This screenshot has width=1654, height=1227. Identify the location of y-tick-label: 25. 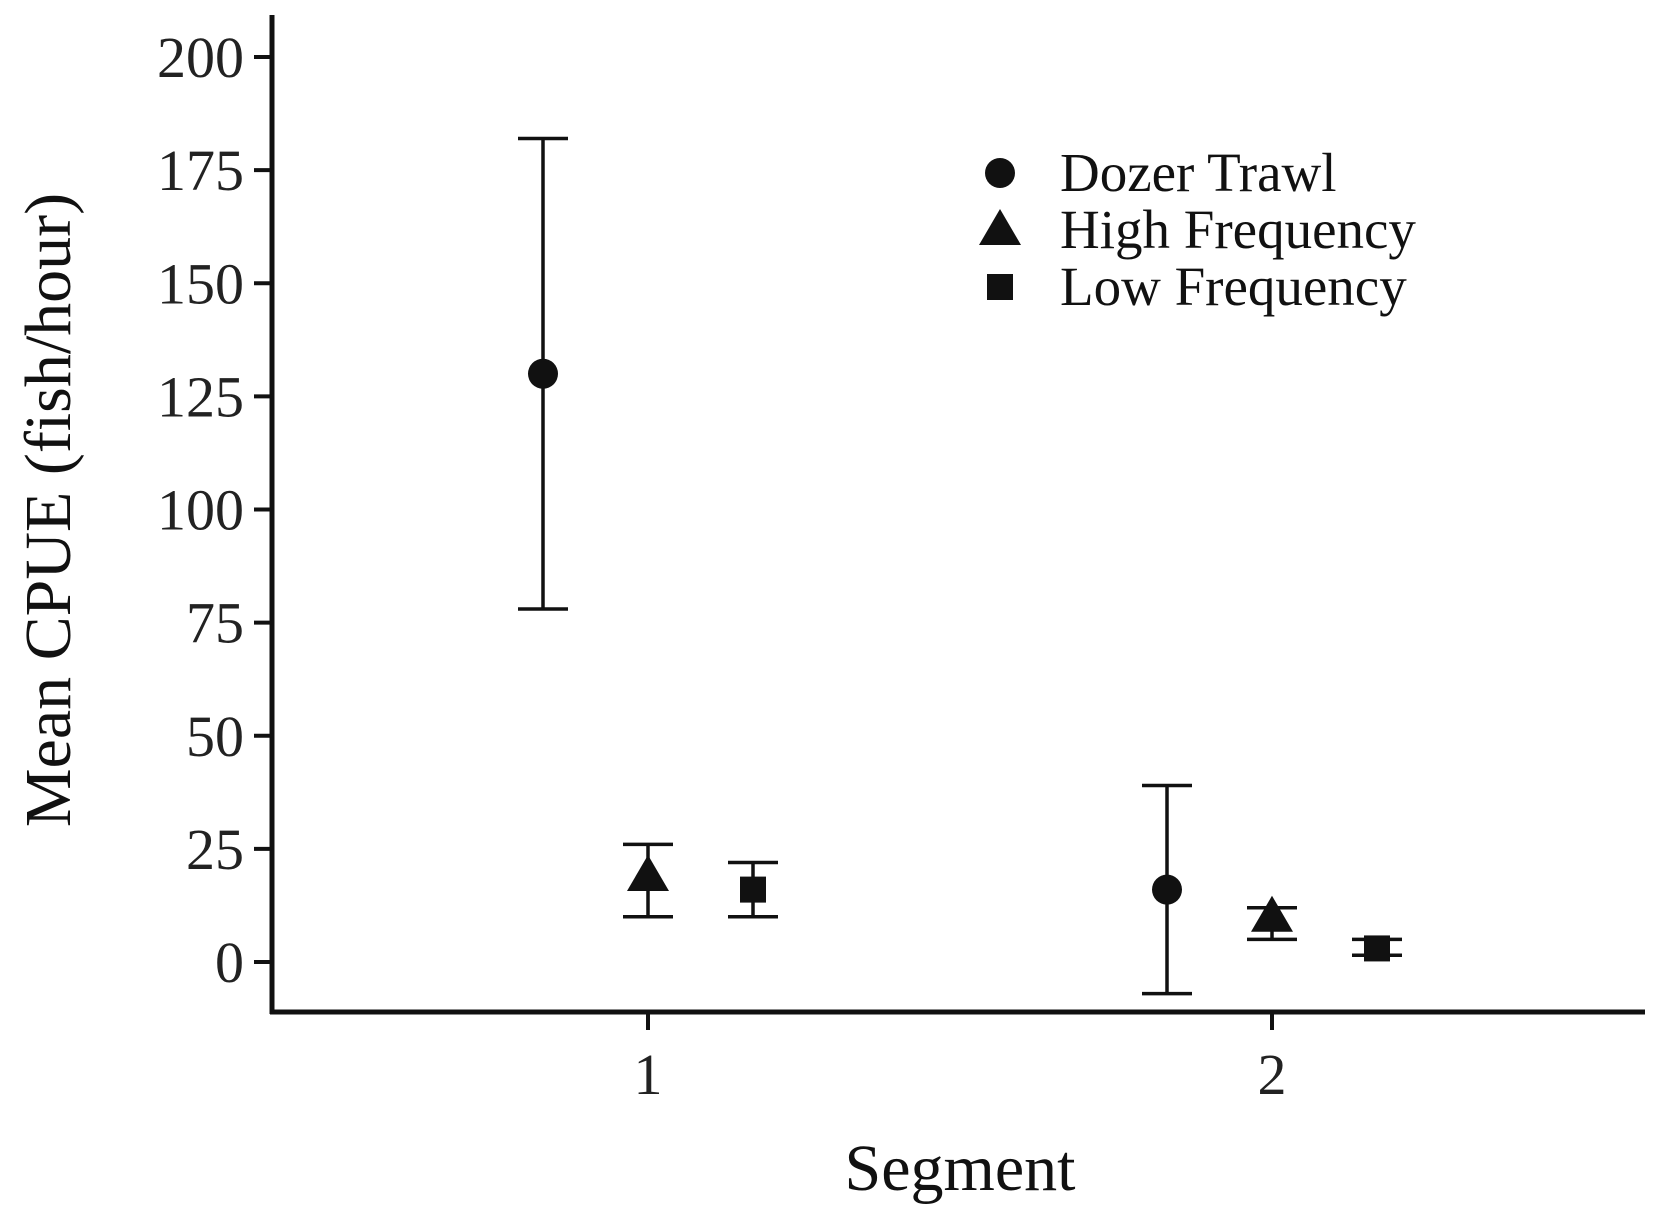
(215, 849).